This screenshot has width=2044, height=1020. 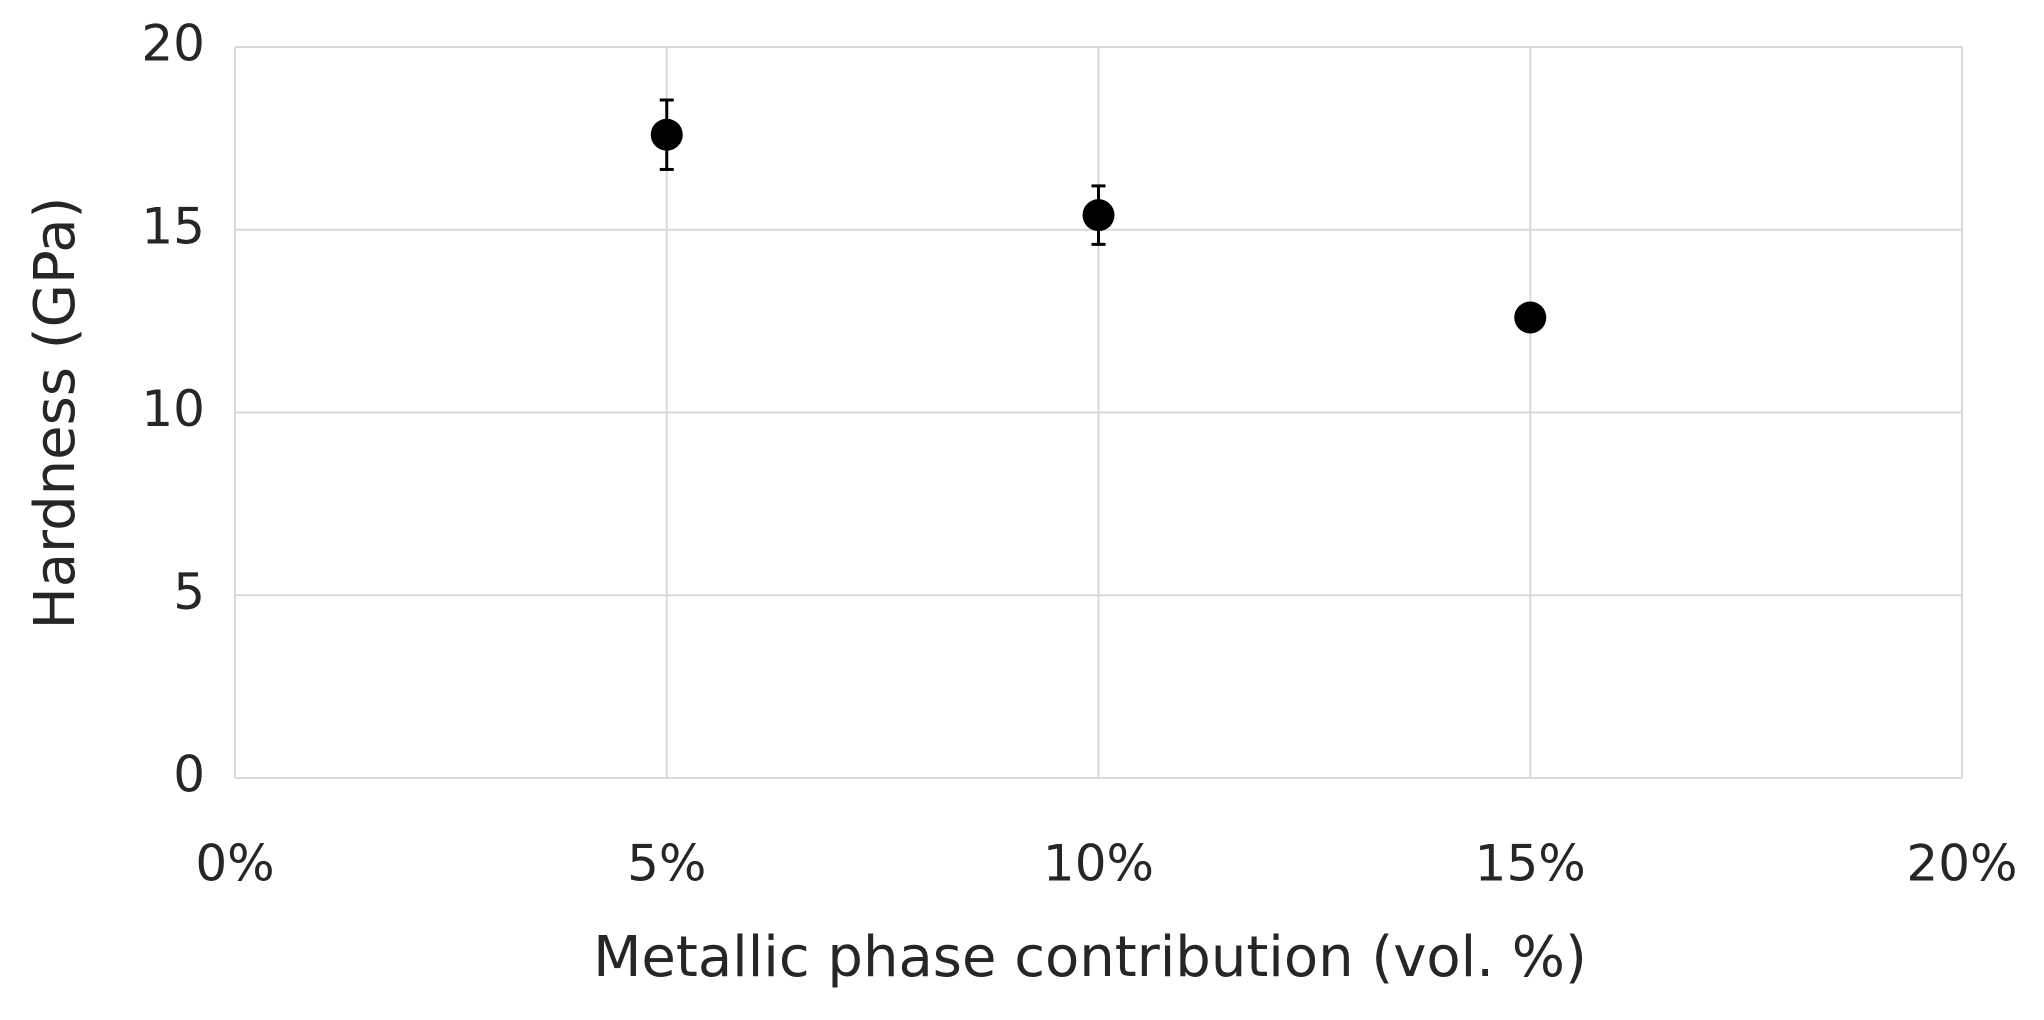 What do you see at coordinates (1961, 864) in the screenshot?
I see `x-tick-label: 20%` at bounding box center [1961, 864].